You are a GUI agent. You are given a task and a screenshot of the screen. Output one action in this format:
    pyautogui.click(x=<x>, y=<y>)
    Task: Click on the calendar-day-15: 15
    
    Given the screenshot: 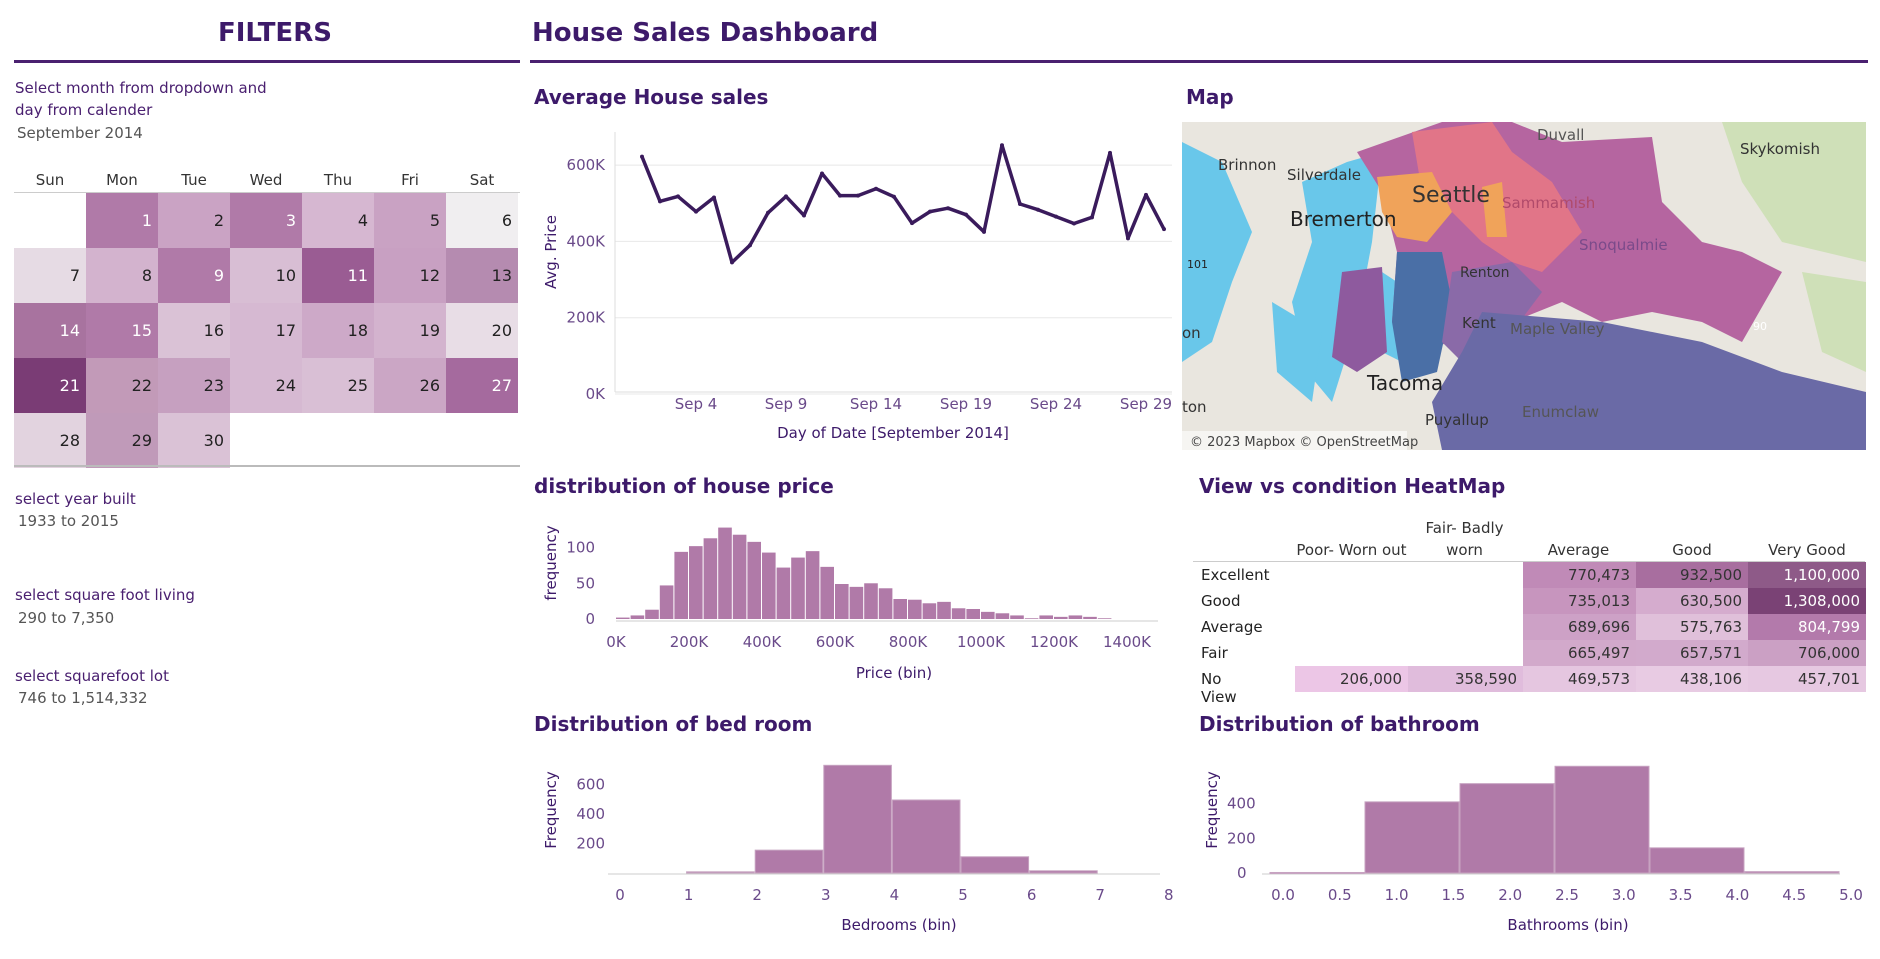 What is the action you would take?
    pyautogui.click(x=122, y=330)
    